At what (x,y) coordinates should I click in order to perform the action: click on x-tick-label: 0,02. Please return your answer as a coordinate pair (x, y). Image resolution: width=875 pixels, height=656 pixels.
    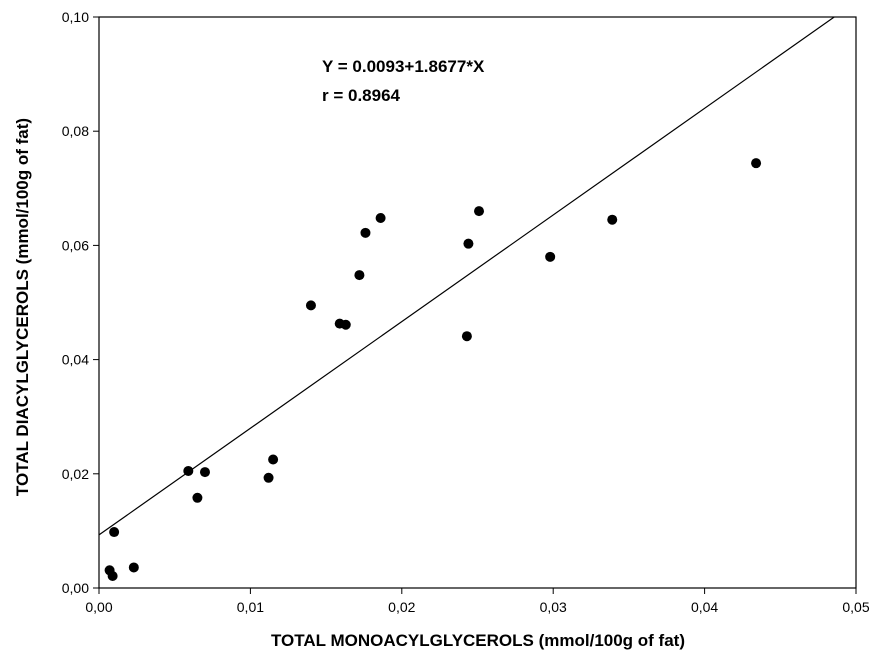
    Looking at the image, I should click on (401, 607).